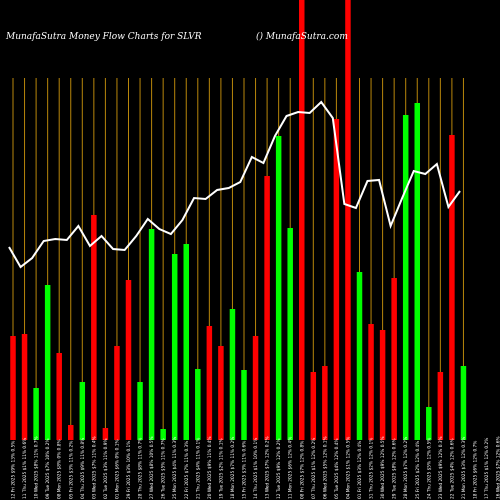 This screenshot has height=500, width=500. What do you see at coordinates (187, 470) in the screenshot?
I see `x-tick-label: 22 Fri 2025 $7% 11% 0.3%` at bounding box center [187, 470].